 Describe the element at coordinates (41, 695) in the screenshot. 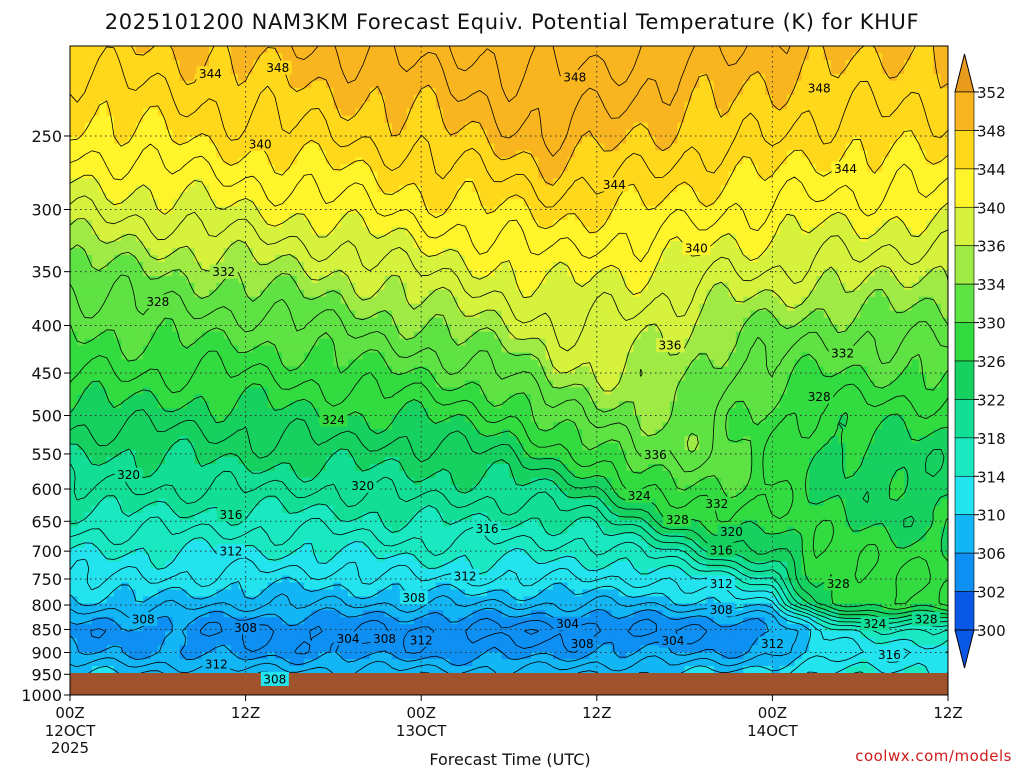

I see `y-tick-label: 1000` at that location.